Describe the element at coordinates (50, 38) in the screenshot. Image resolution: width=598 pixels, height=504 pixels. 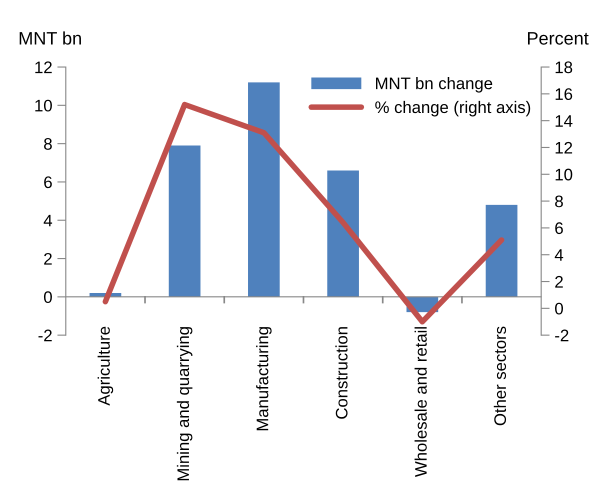
I see `y-axis-title: MNT bn` at that location.